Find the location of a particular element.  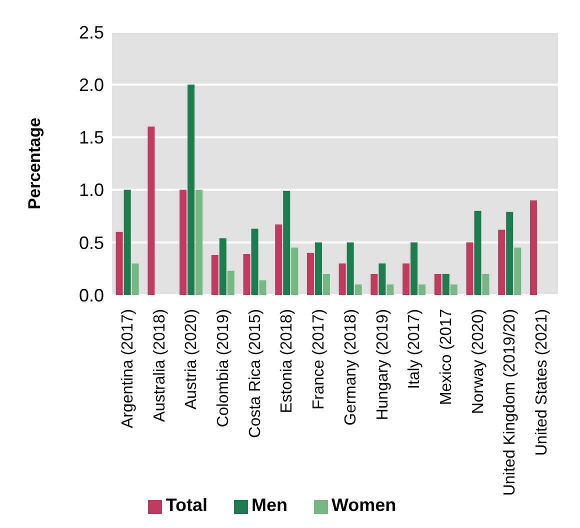

x-tick-label: Hungary (2019) is located at coordinates (383, 364).